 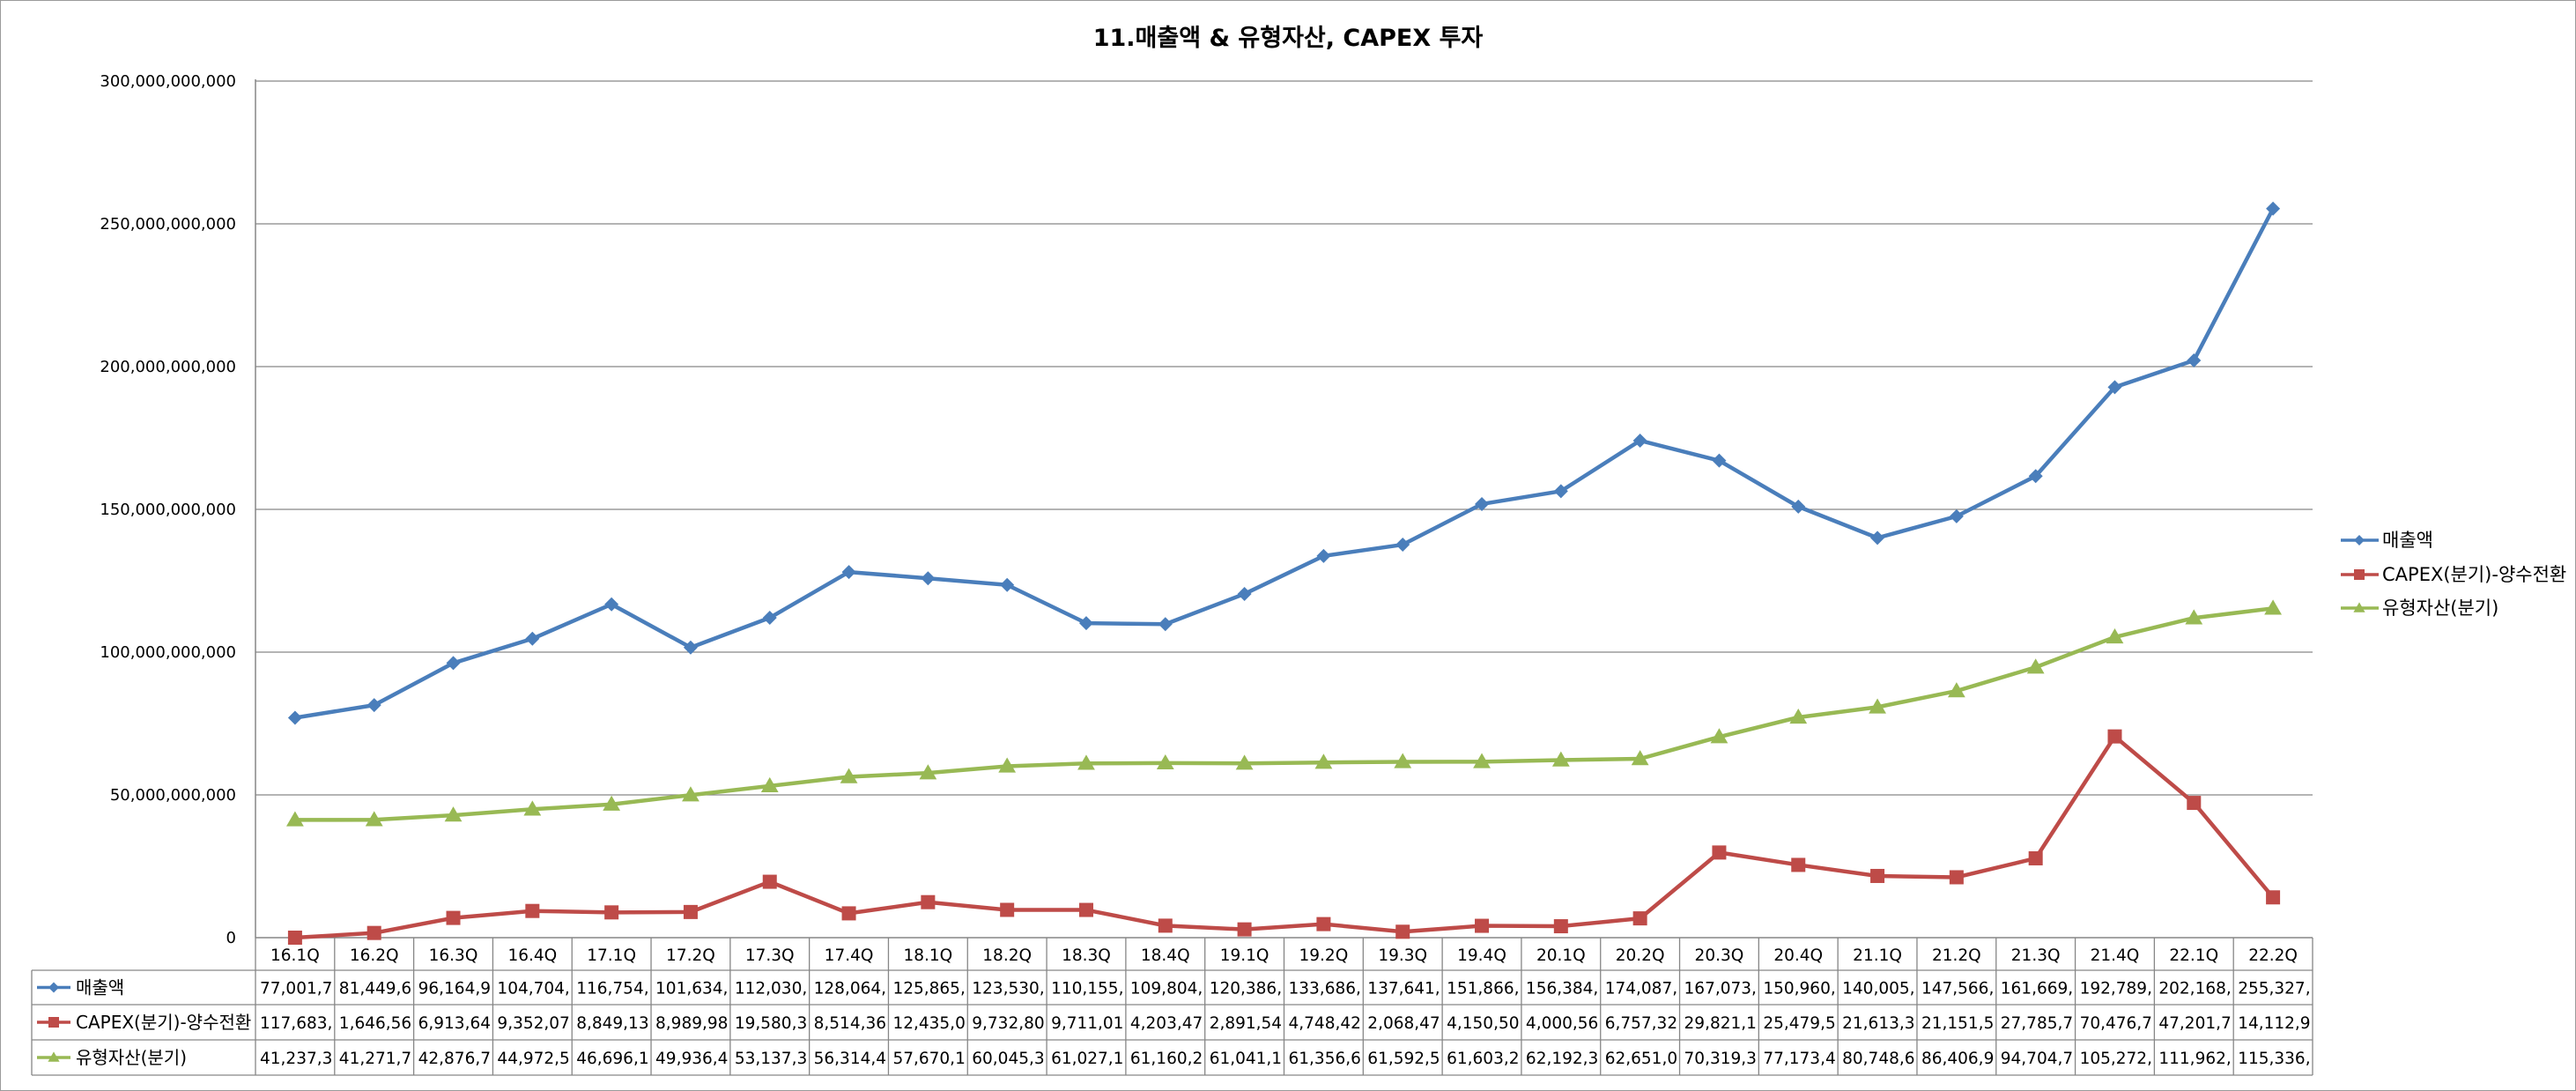 I want to click on x-tick-label: 18.4Q, so click(x=1165, y=955).